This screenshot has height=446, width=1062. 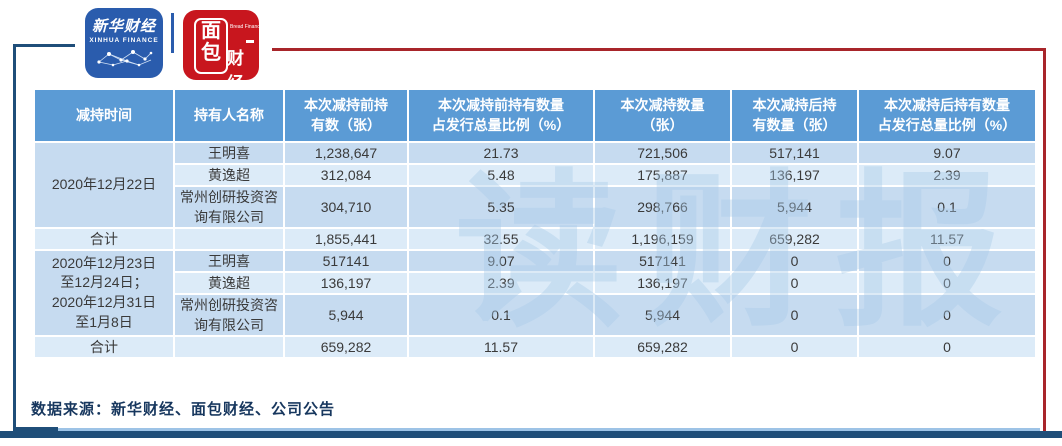 I want to click on table-row: 黄逸超 312,084 5.48 175,887 136,197 2.39, so click(x=535, y=175).